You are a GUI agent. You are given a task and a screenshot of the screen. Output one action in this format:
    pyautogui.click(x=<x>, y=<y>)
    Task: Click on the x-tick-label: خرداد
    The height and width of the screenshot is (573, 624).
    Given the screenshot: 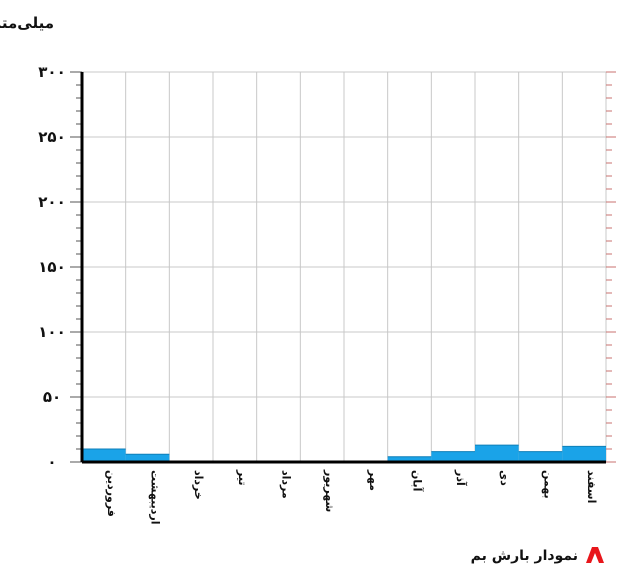 What is the action you would take?
    pyautogui.click(x=198, y=485)
    